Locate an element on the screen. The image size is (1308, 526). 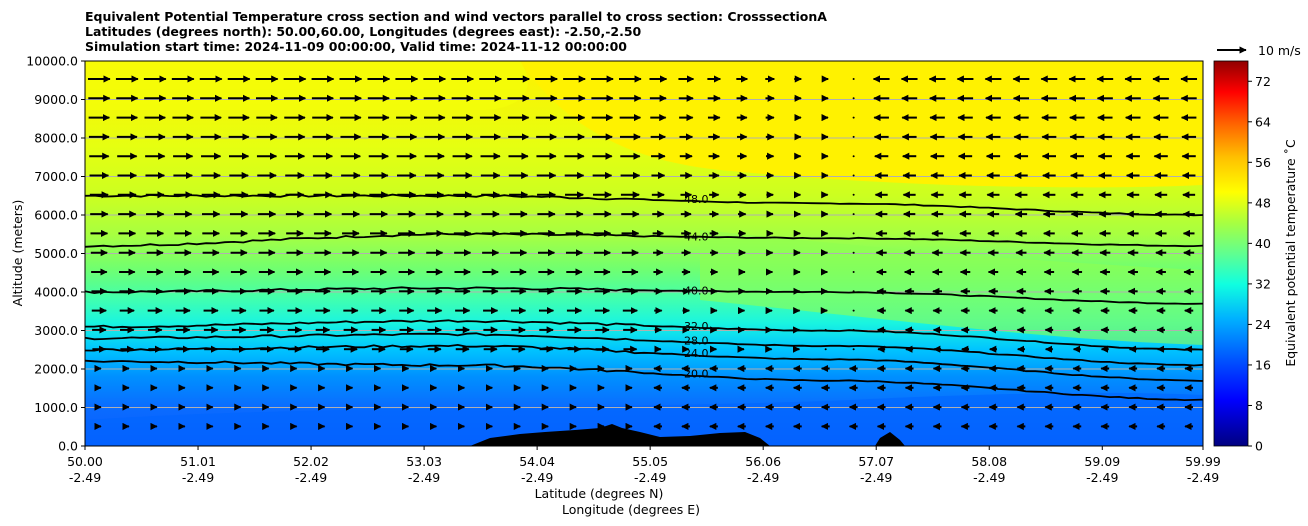
colorbar-tick-label: 64 is located at coordinates (1263, 121).